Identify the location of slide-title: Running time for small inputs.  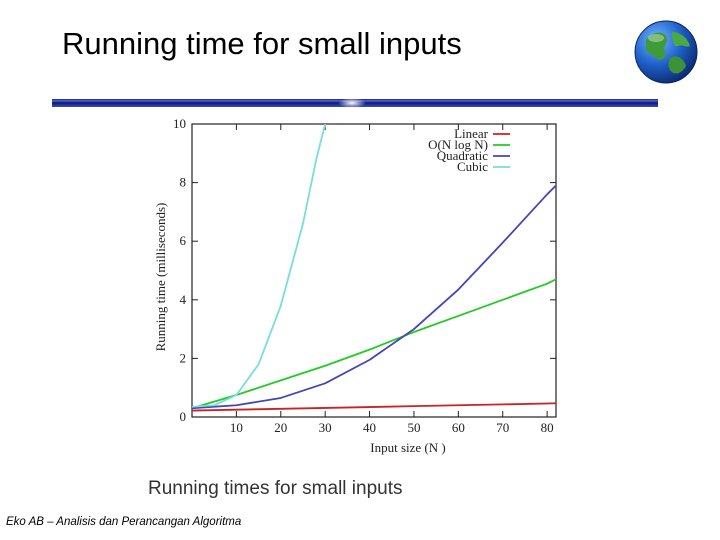
(262, 43).